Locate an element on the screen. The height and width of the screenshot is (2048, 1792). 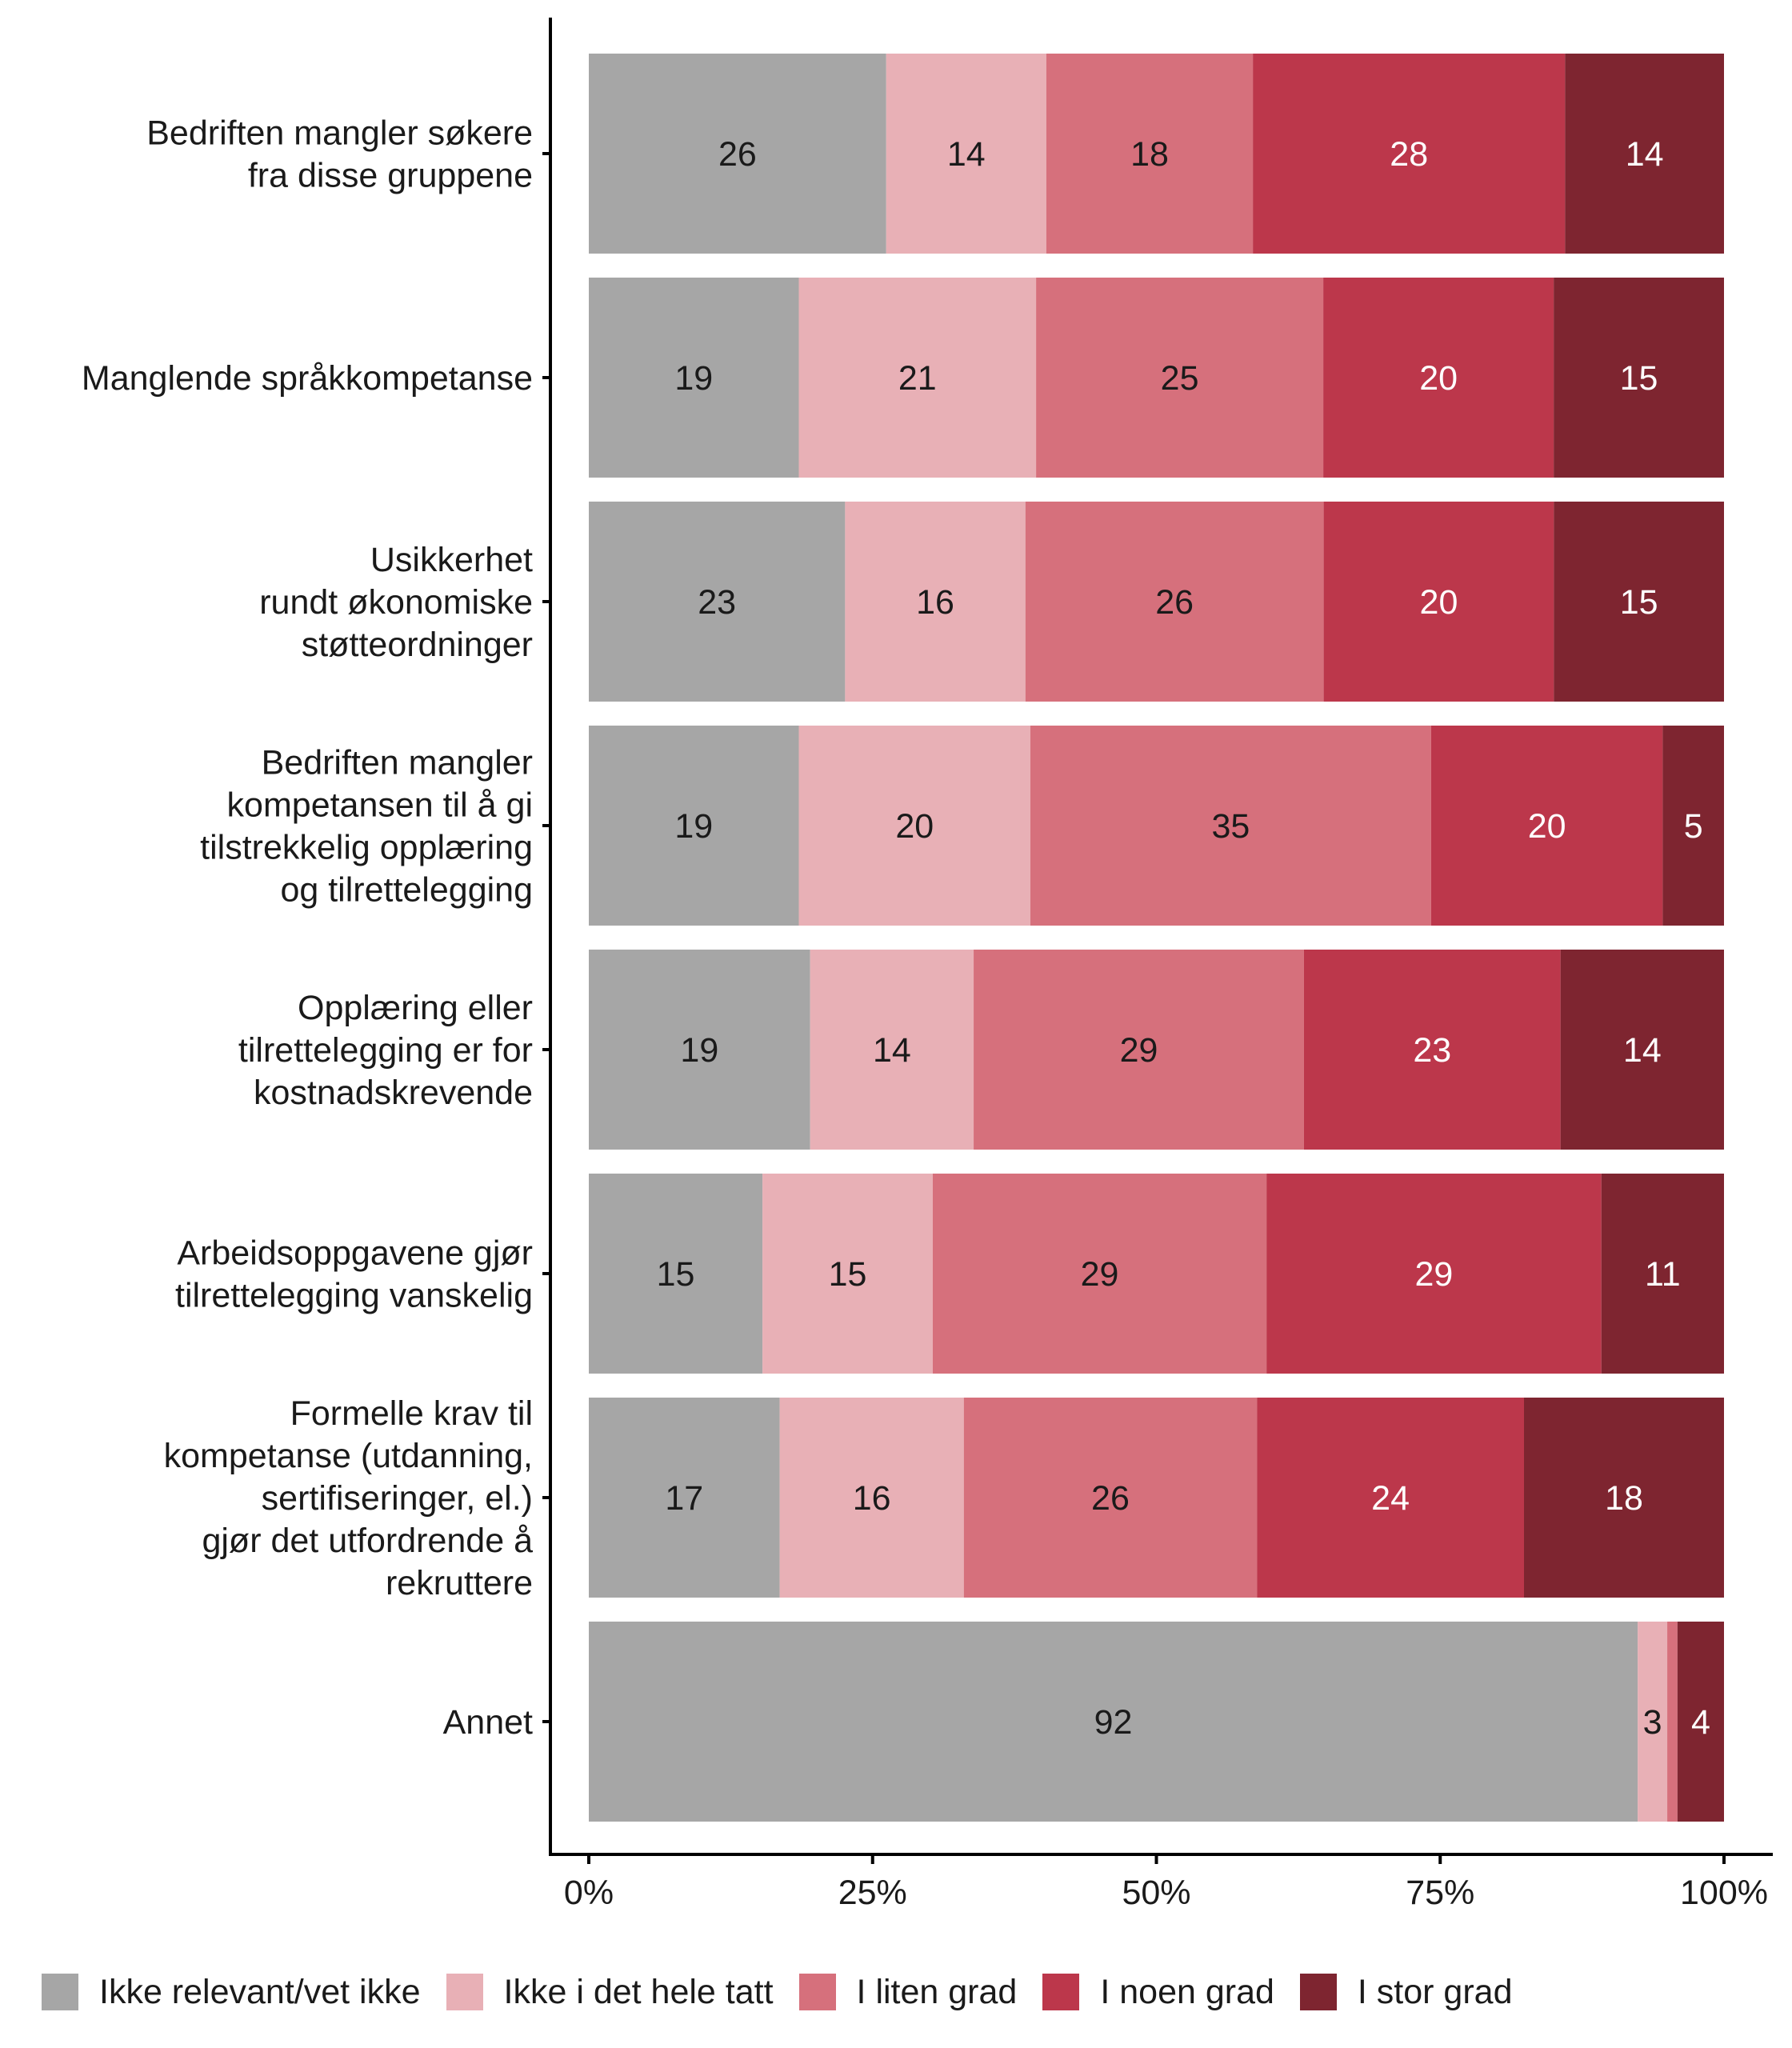
bar-value-label: 24 is located at coordinates (1390, 1498).